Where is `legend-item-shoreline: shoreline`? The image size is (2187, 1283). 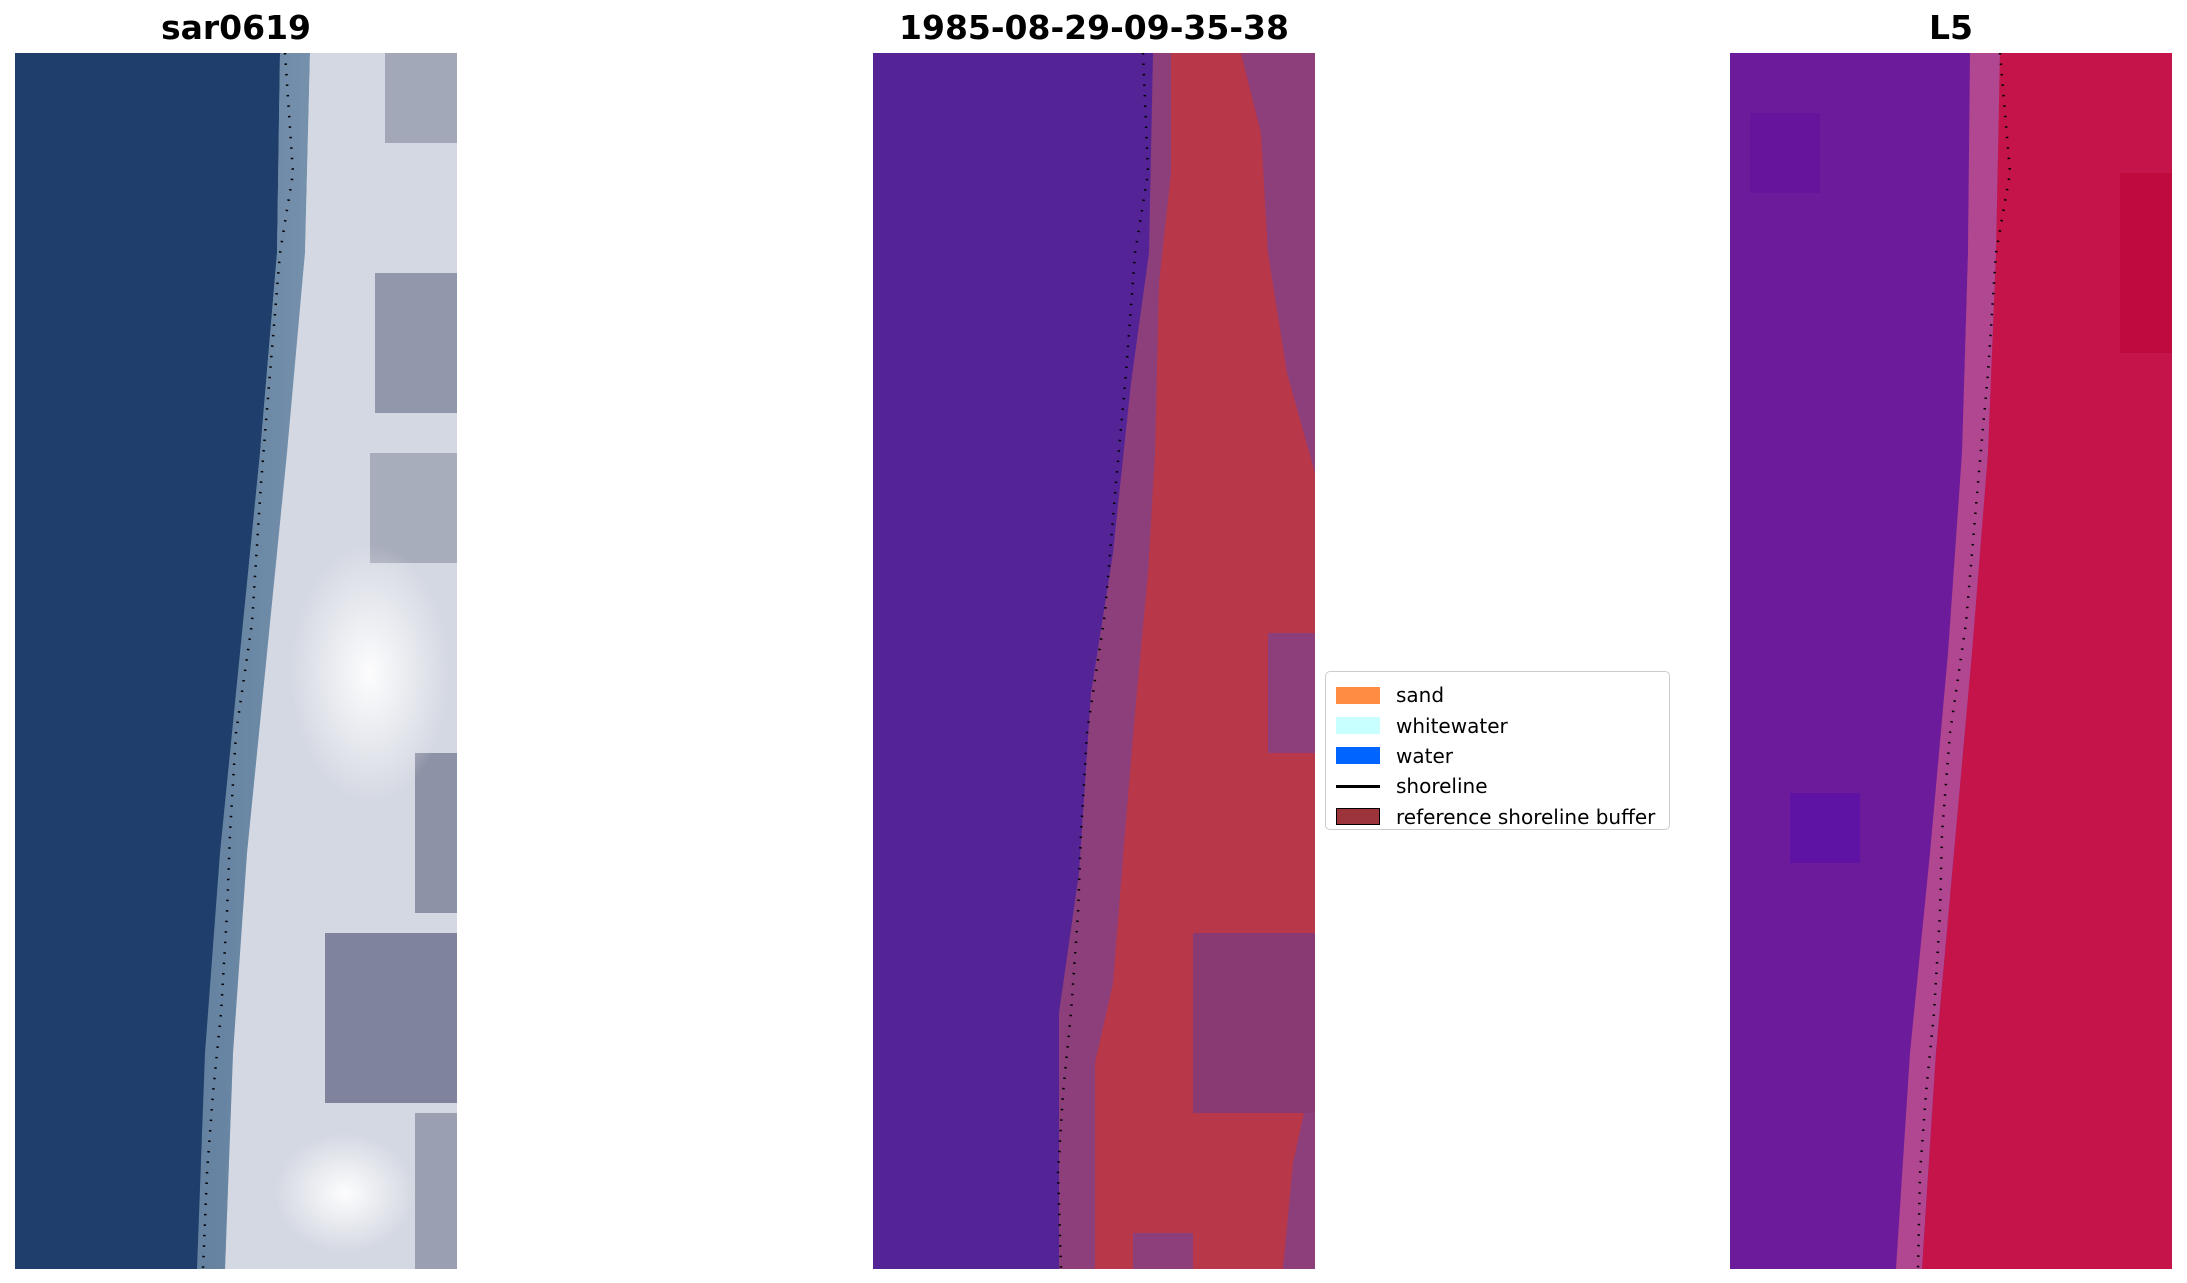
legend-item-shoreline: shoreline is located at coordinates (1497, 786).